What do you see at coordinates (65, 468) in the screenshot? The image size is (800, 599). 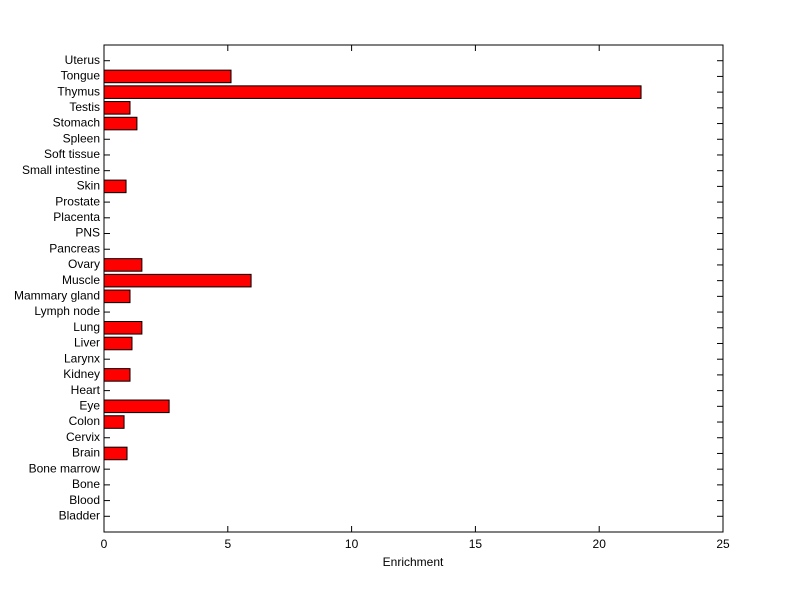 I see `y-tick-label: Bone marrow` at bounding box center [65, 468].